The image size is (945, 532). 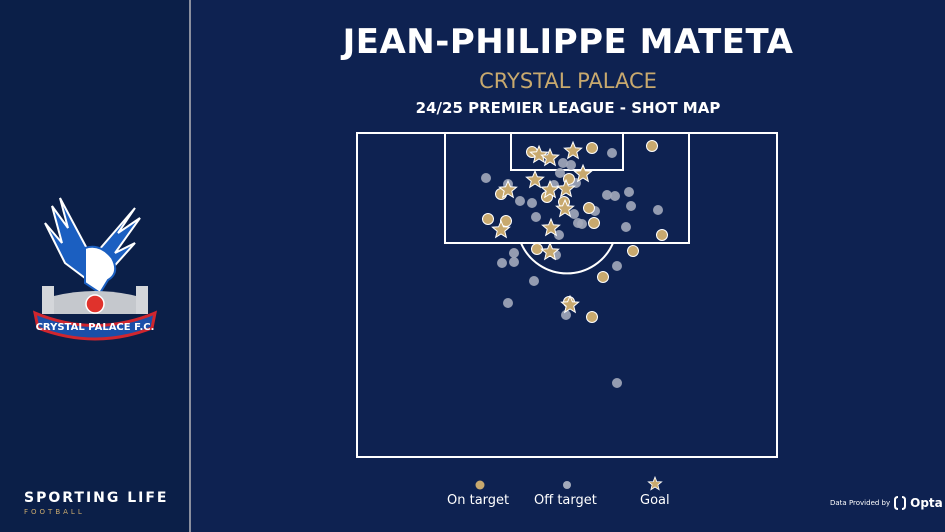 I want to click on six-yard-box, so click(x=567, y=151).